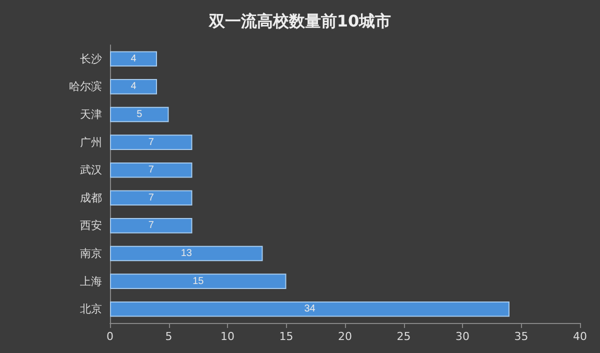  I want to click on x-tick-label: 40, so click(580, 336).